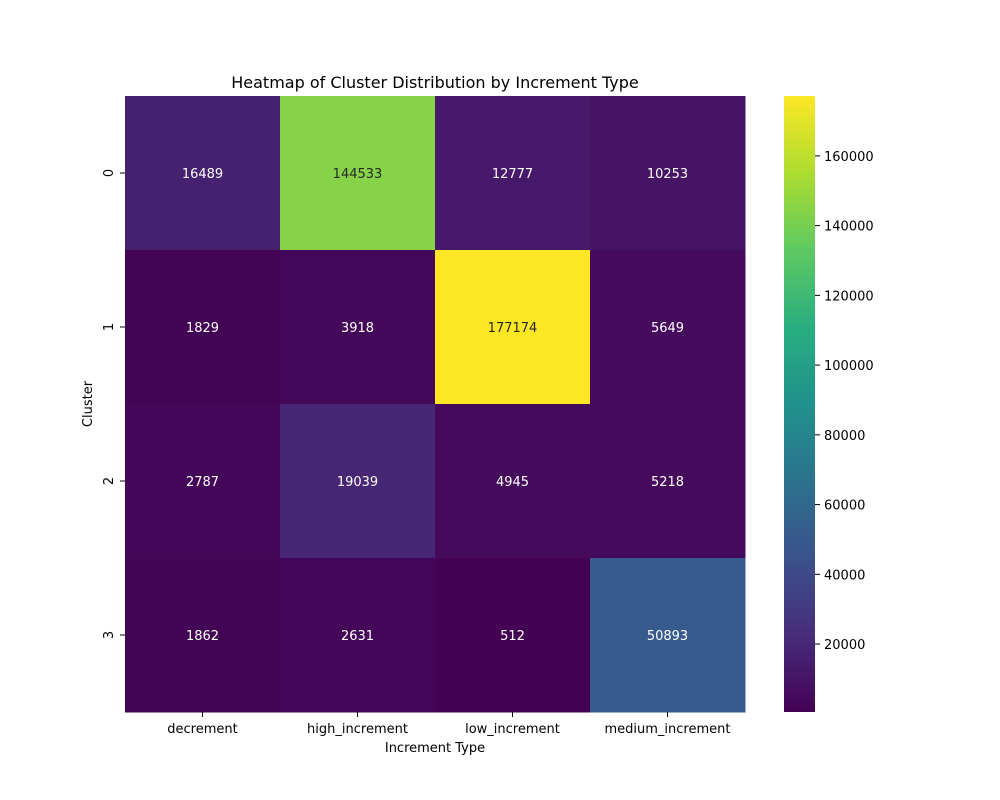 Image resolution: width=1000 pixels, height=800 pixels. I want to click on x-tick-label: low_increment, so click(512, 729).